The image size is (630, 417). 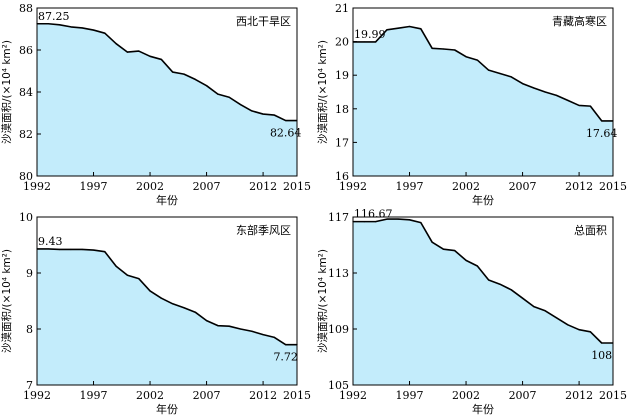 I want to click on y-tick-label: 16, so click(x=342, y=176).